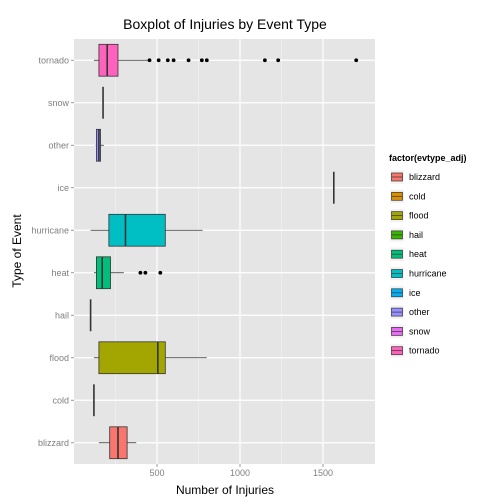  I want to click on legend-item-cold: cold, so click(407, 196).